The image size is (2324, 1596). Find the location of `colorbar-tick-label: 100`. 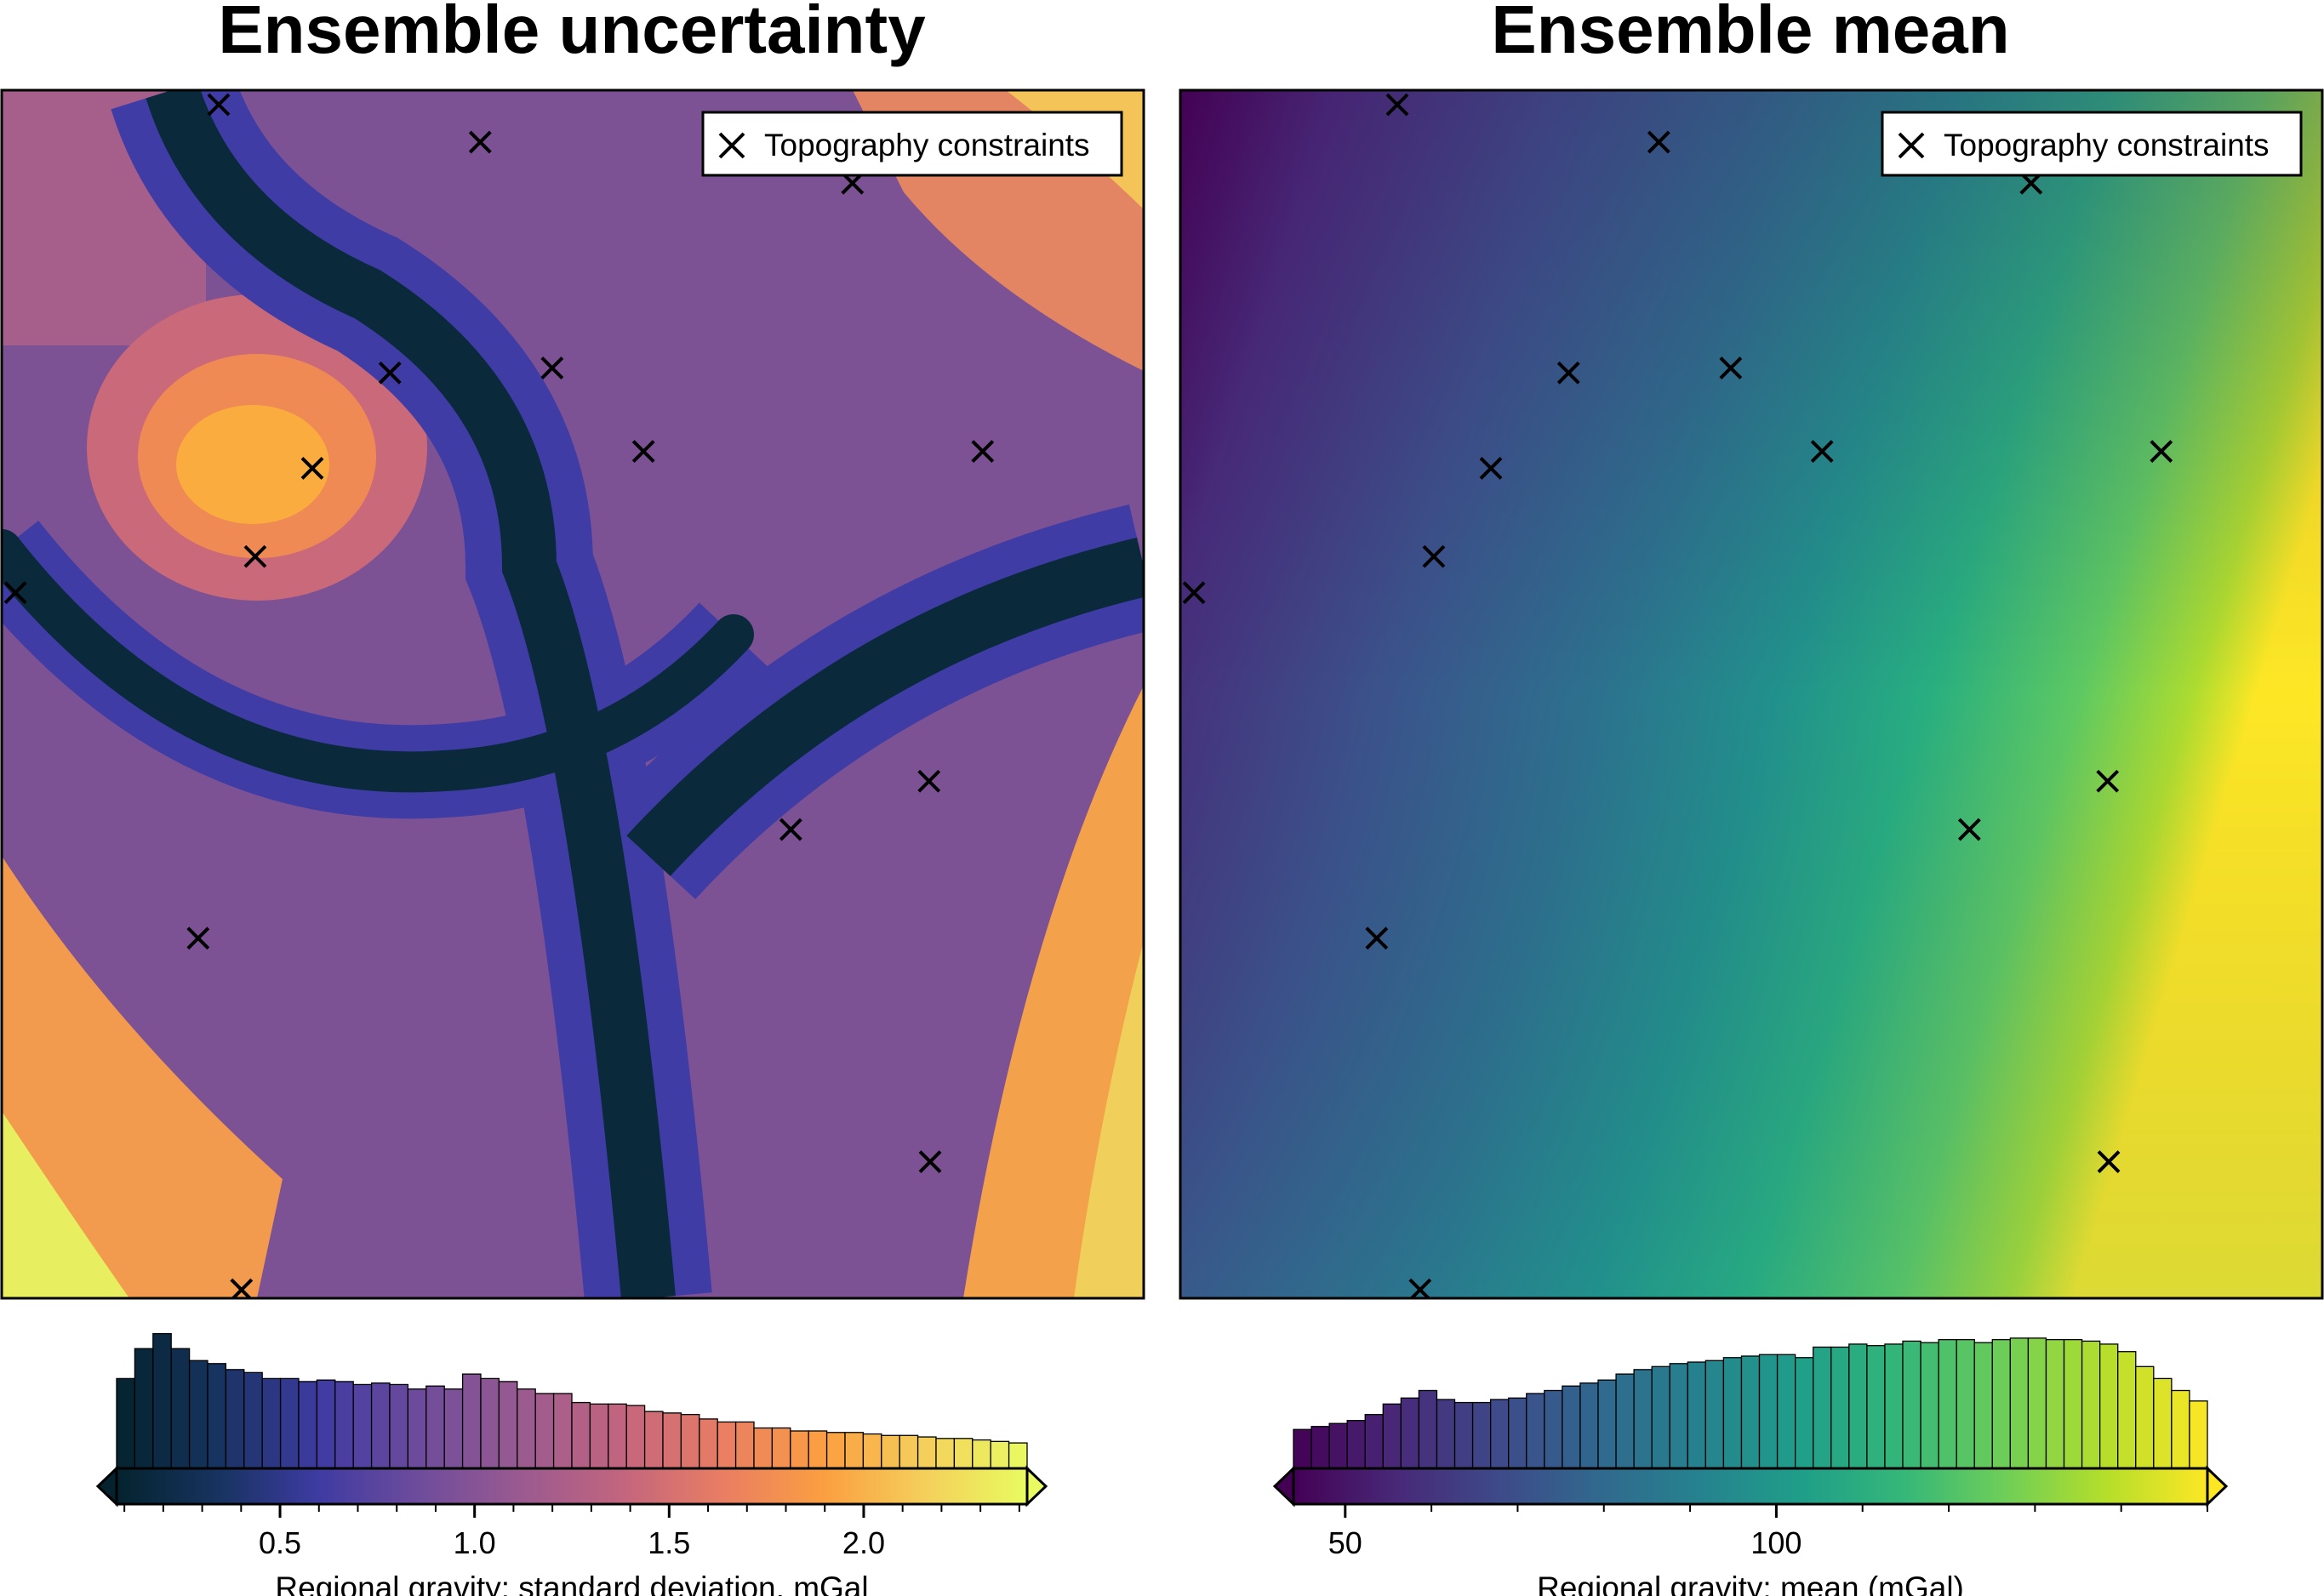

colorbar-tick-label: 100 is located at coordinates (1776, 1543).